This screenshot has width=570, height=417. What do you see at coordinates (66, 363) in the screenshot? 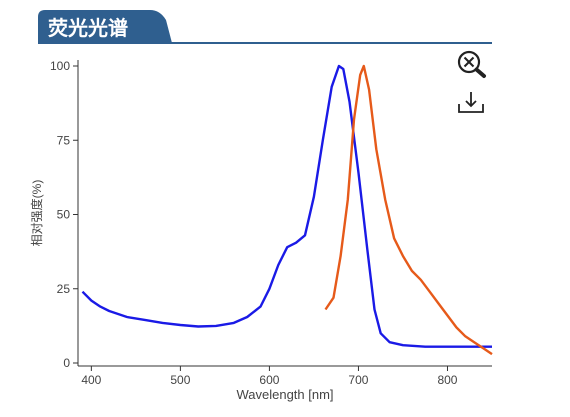
I see `y-tick-label: 0` at bounding box center [66, 363].